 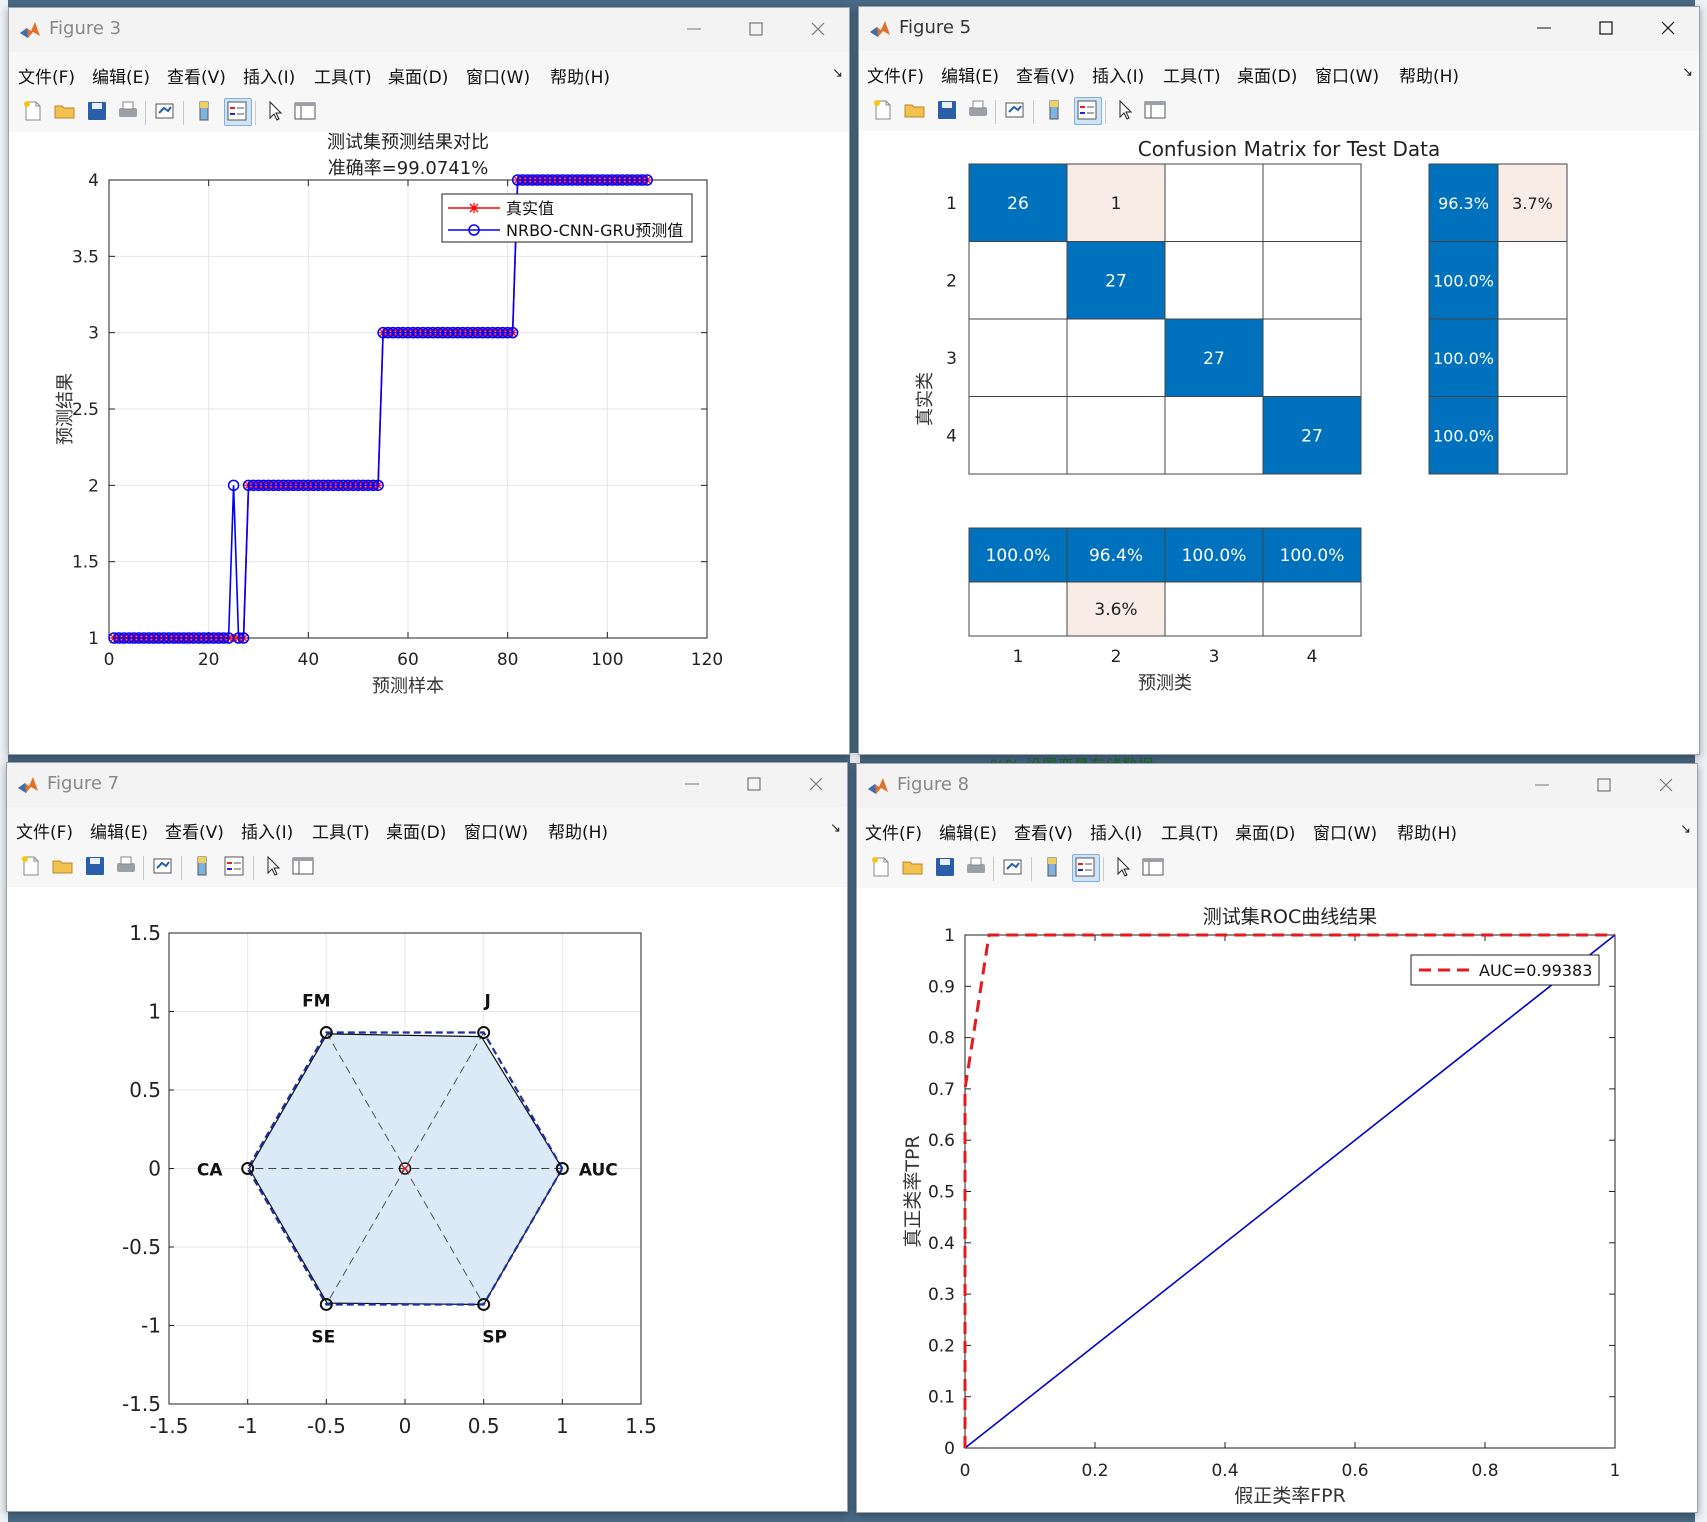 What do you see at coordinates (878, 786) in the screenshot?
I see `matlab-logo-icon` at bounding box center [878, 786].